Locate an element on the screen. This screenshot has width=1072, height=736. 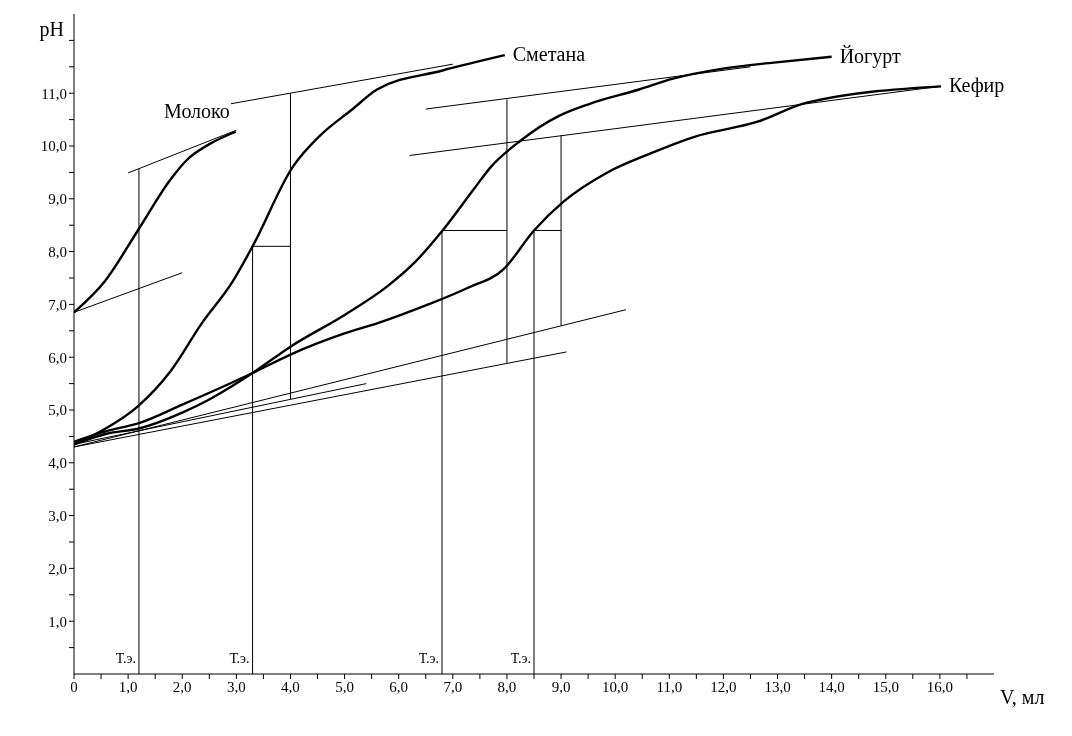
y-tick-label: 8,0 is located at coordinates (57, 251).